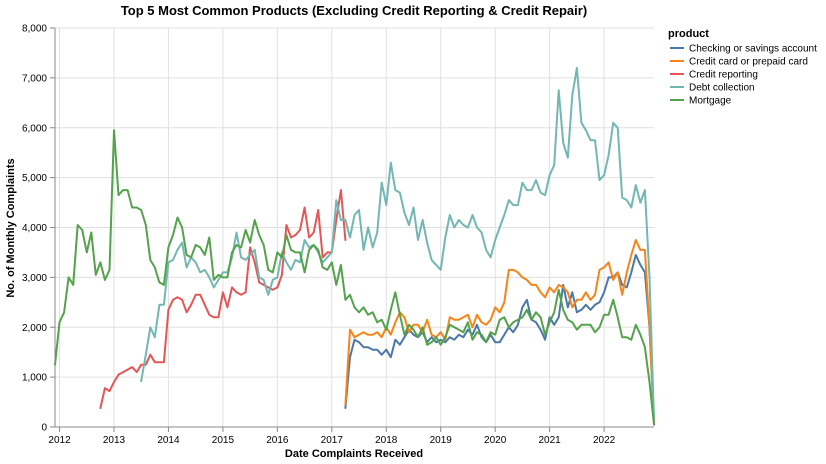 Image resolution: width=826 pixels, height=464 pixels. I want to click on y-tick-label: 8,000, so click(34, 29).